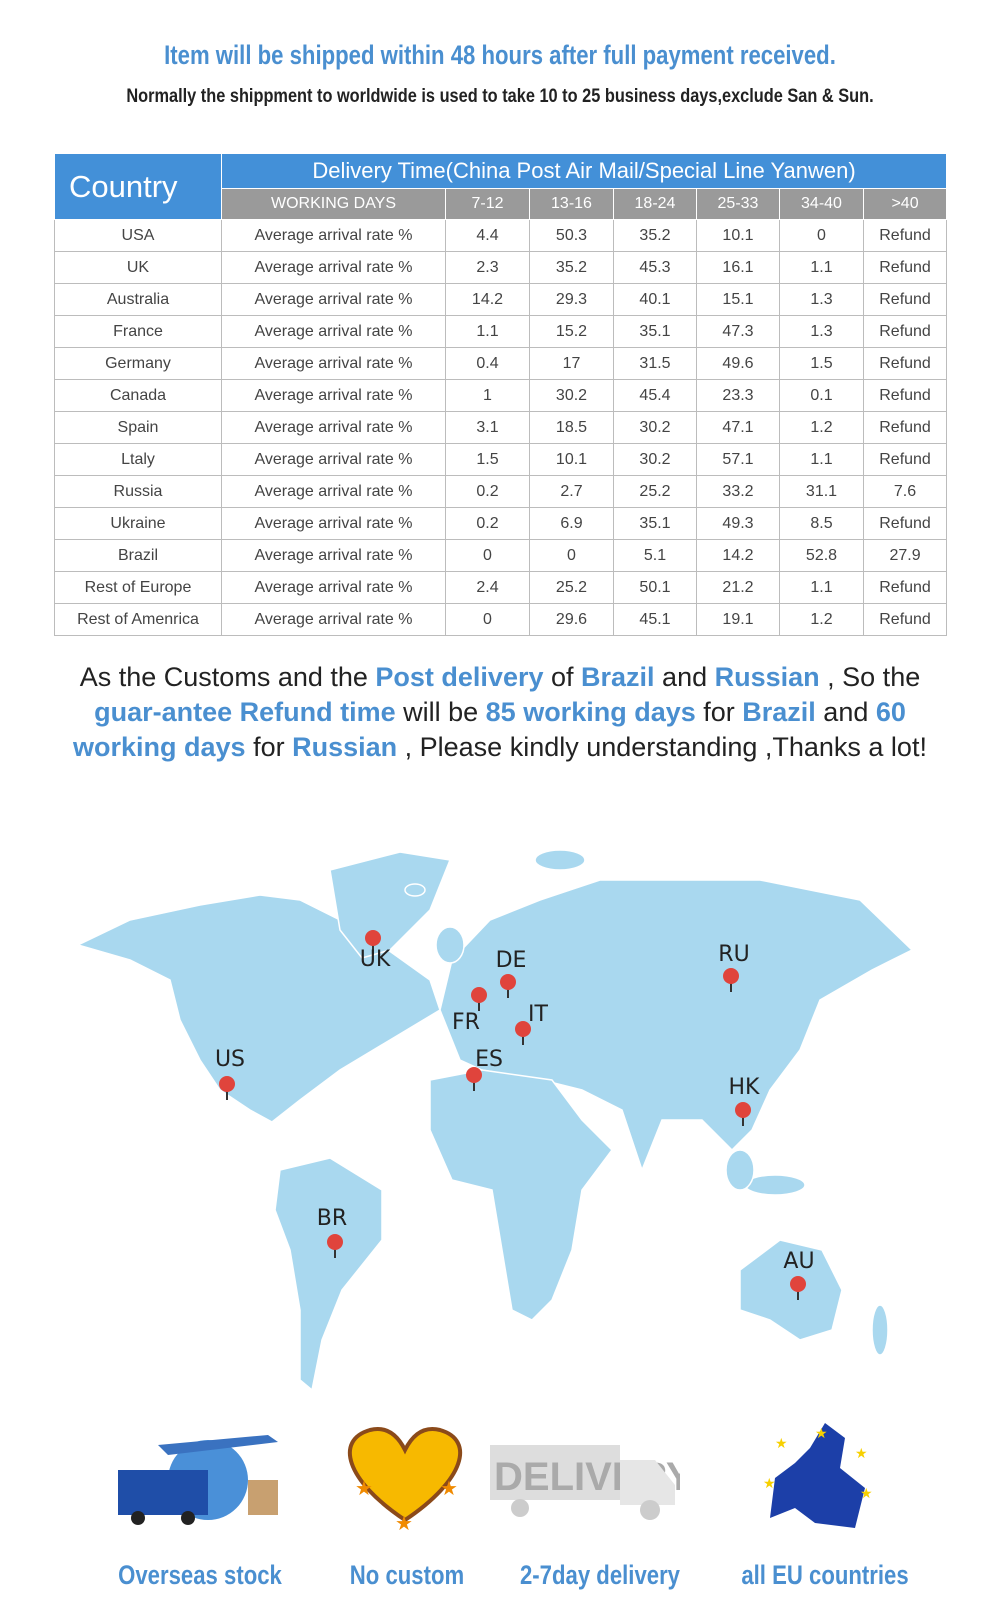 This screenshot has width=1000, height=1624. Describe the element at coordinates (738, 619) in the screenshot. I see `value-cell: 19.1` at that location.